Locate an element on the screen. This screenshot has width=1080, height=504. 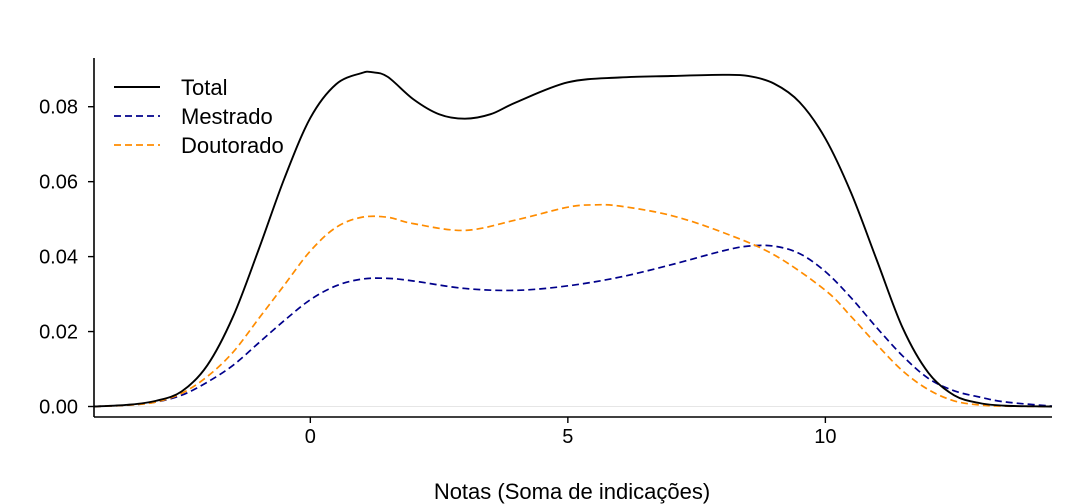
y-tick-label: 0.02 is located at coordinates (58, 333).